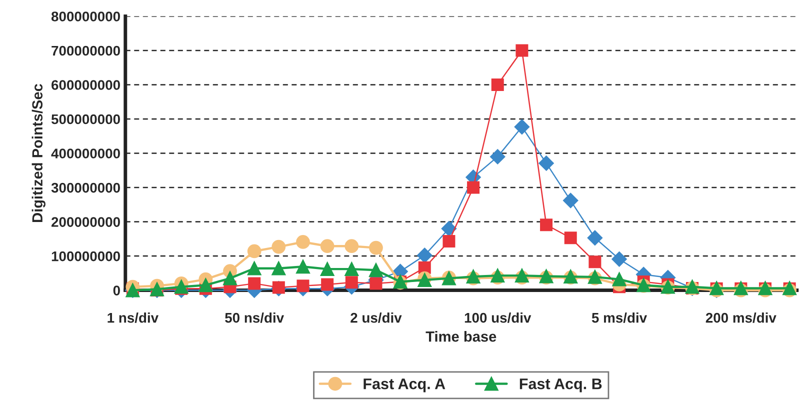 The width and height of the screenshot is (809, 406). Describe the element at coordinates (86, 256) in the screenshot. I see `y-tick-label: 100000000` at that location.